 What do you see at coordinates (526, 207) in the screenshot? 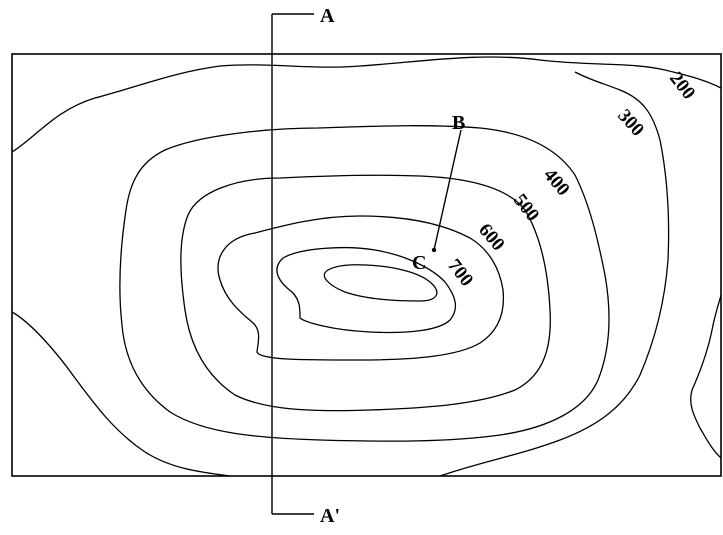
I see `contour-label-500: 500` at bounding box center [526, 207].